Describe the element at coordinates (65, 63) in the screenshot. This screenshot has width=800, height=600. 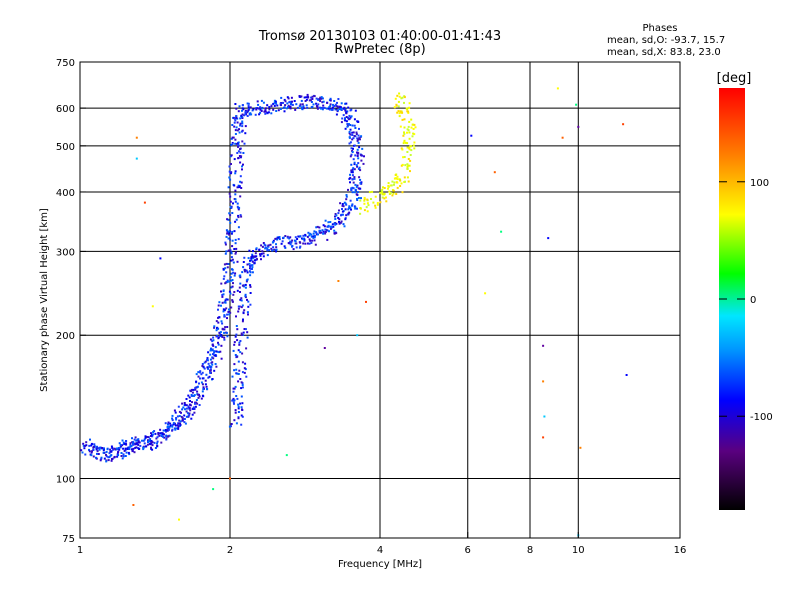
I see `y-tick-label: 750` at that location.